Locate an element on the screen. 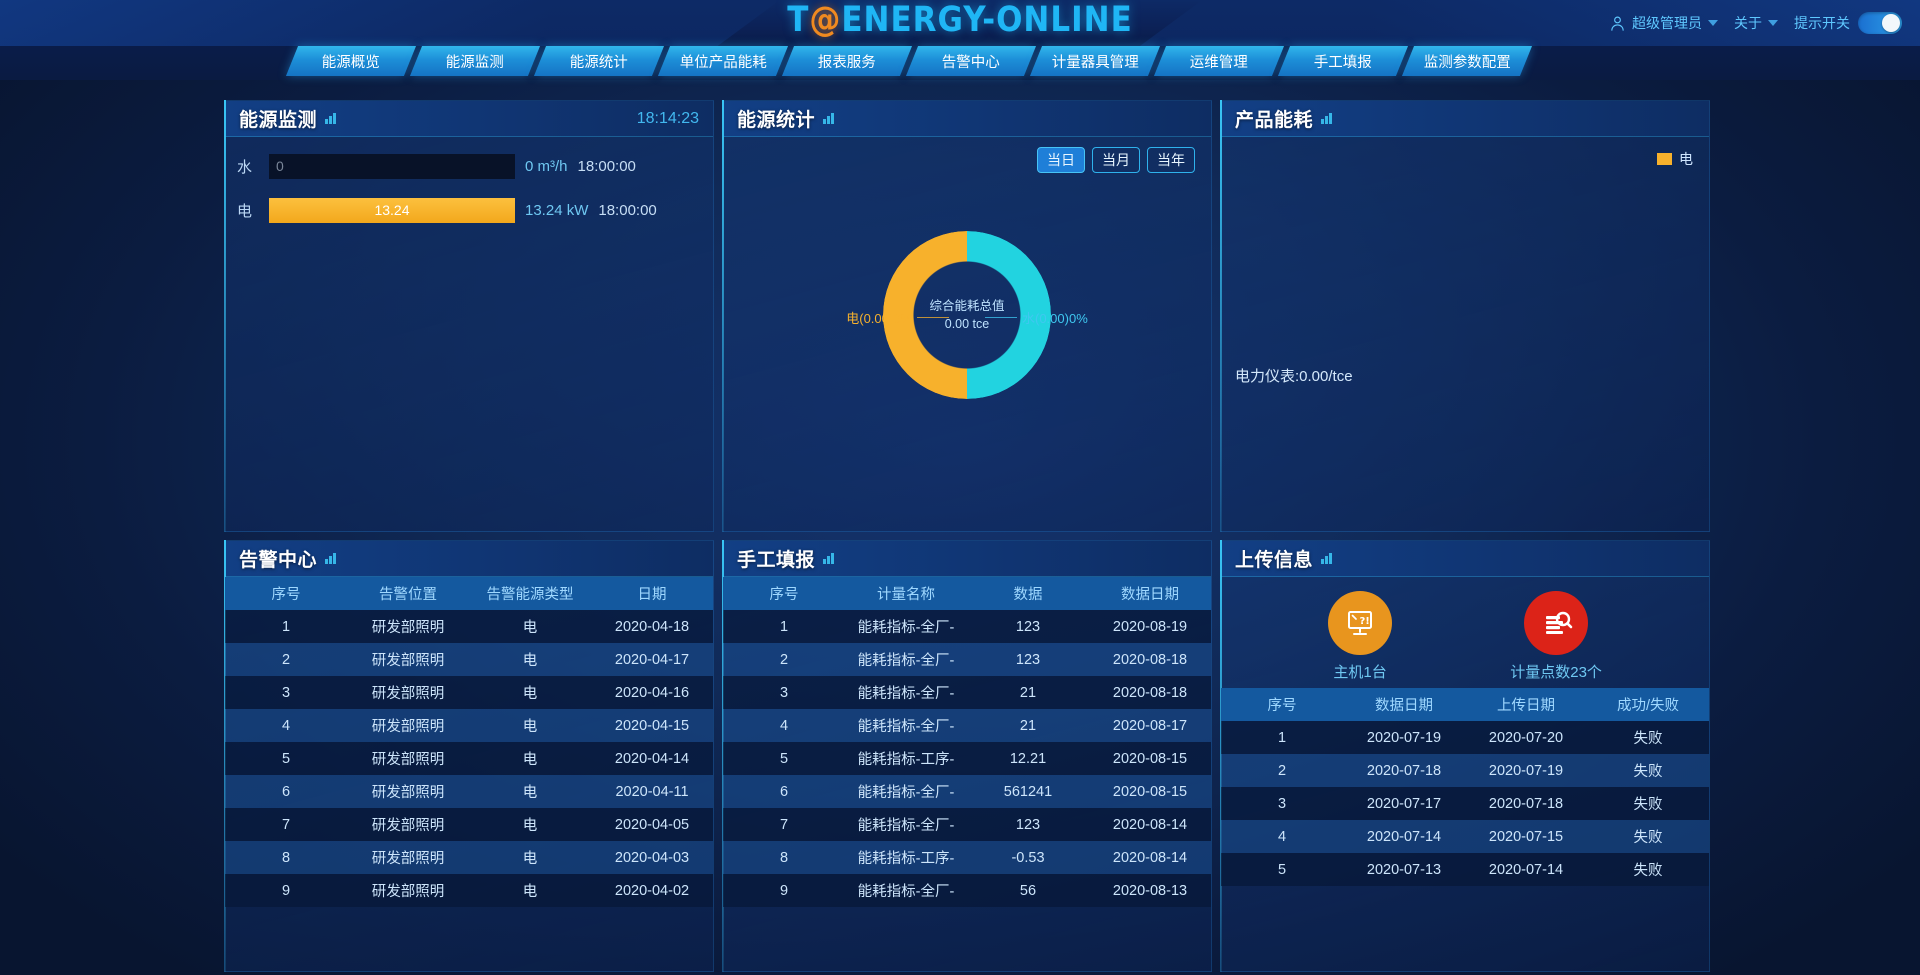  nav-tab-label: 报表服务 is located at coordinates (847, 62).